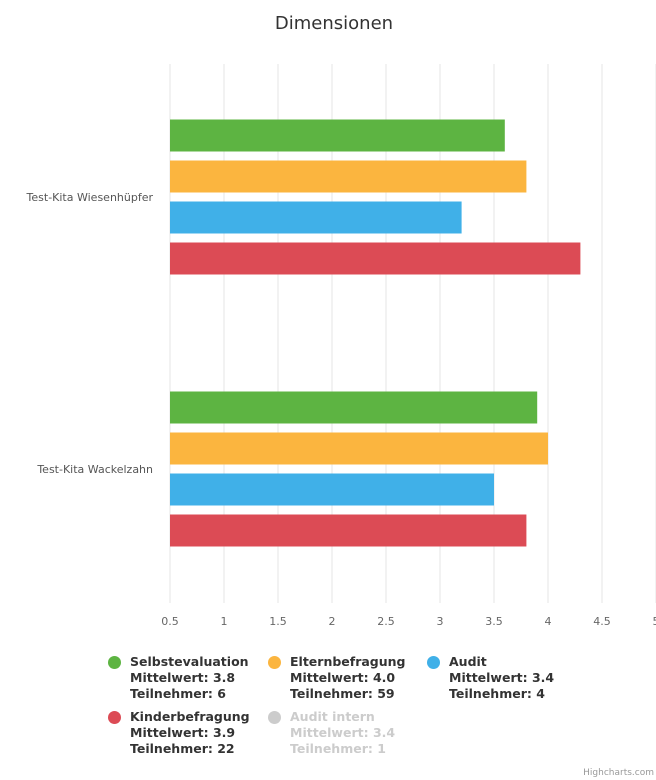 The width and height of the screenshot is (656, 780). What do you see at coordinates (94, 469) in the screenshot?
I see `category-label: Test-Kita Wackelzahn` at bounding box center [94, 469].